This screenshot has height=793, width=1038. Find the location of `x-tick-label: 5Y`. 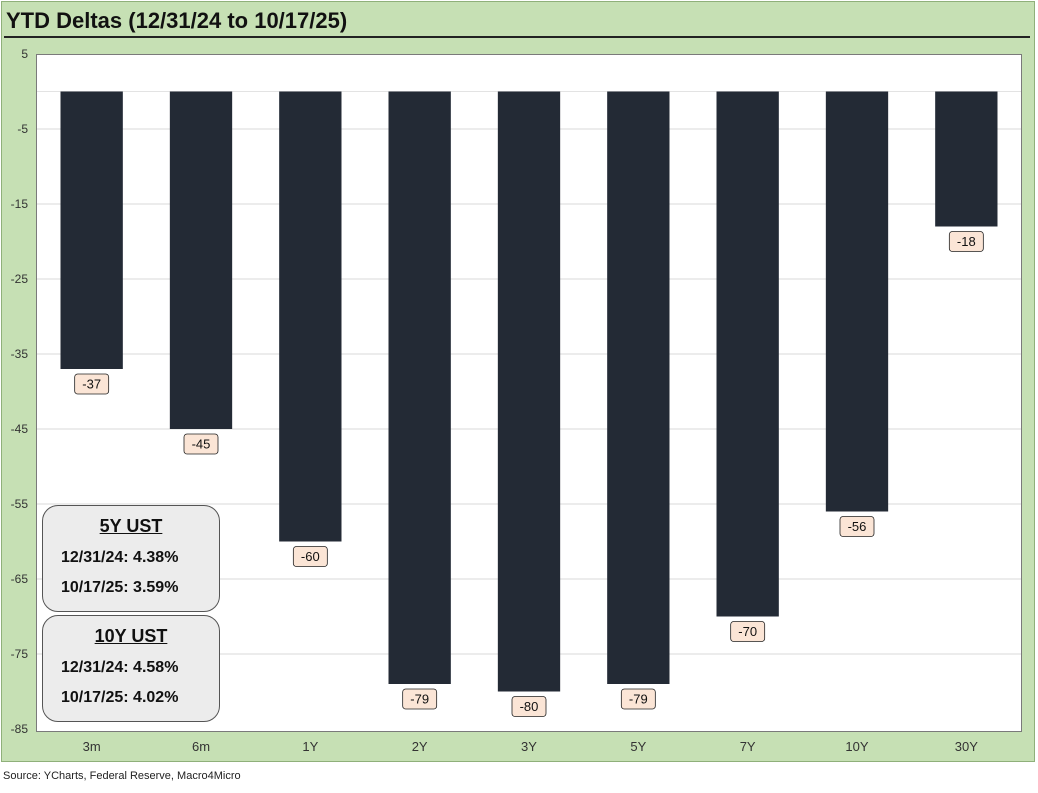

x-tick-label: 5Y is located at coordinates (638, 746).